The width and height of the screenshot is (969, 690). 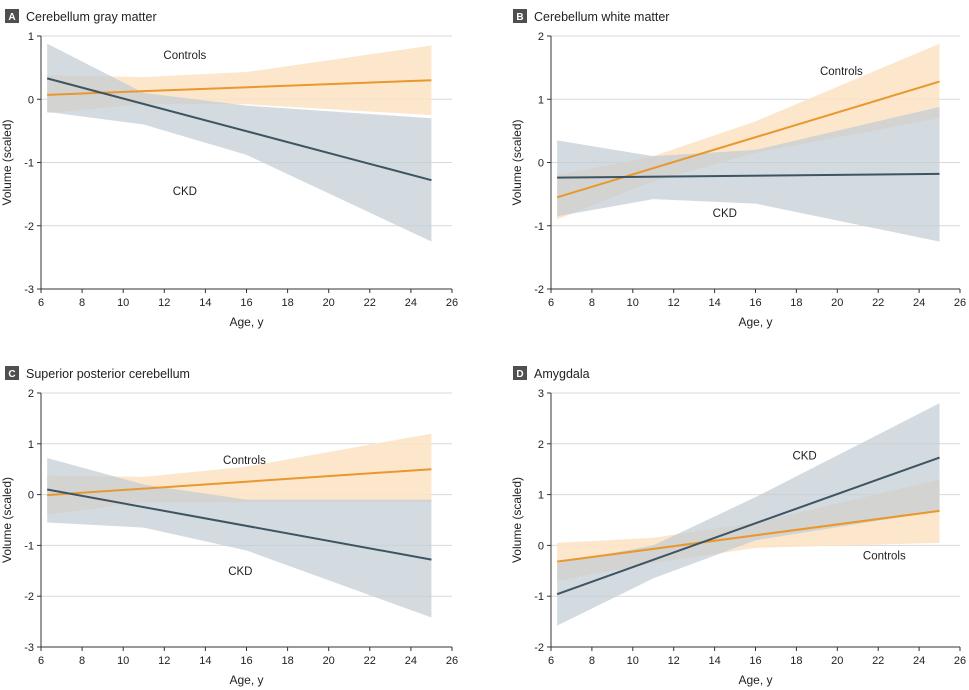 I want to click on panel-title: Cerebellum gray matter, so click(x=91, y=17).